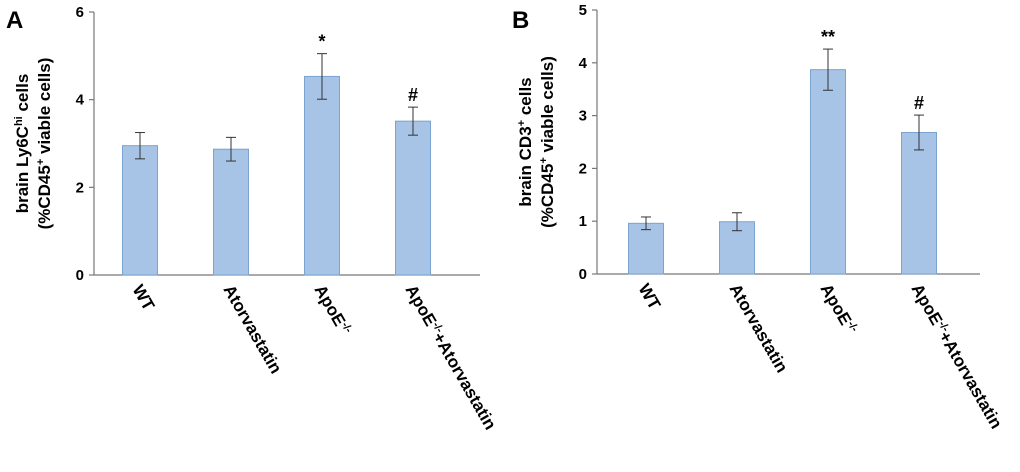 The height and width of the screenshot is (472, 1020). What do you see at coordinates (19, 121) in the screenshot?
I see `y-axis-label-superscript: hi` at bounding box center [19, 121].